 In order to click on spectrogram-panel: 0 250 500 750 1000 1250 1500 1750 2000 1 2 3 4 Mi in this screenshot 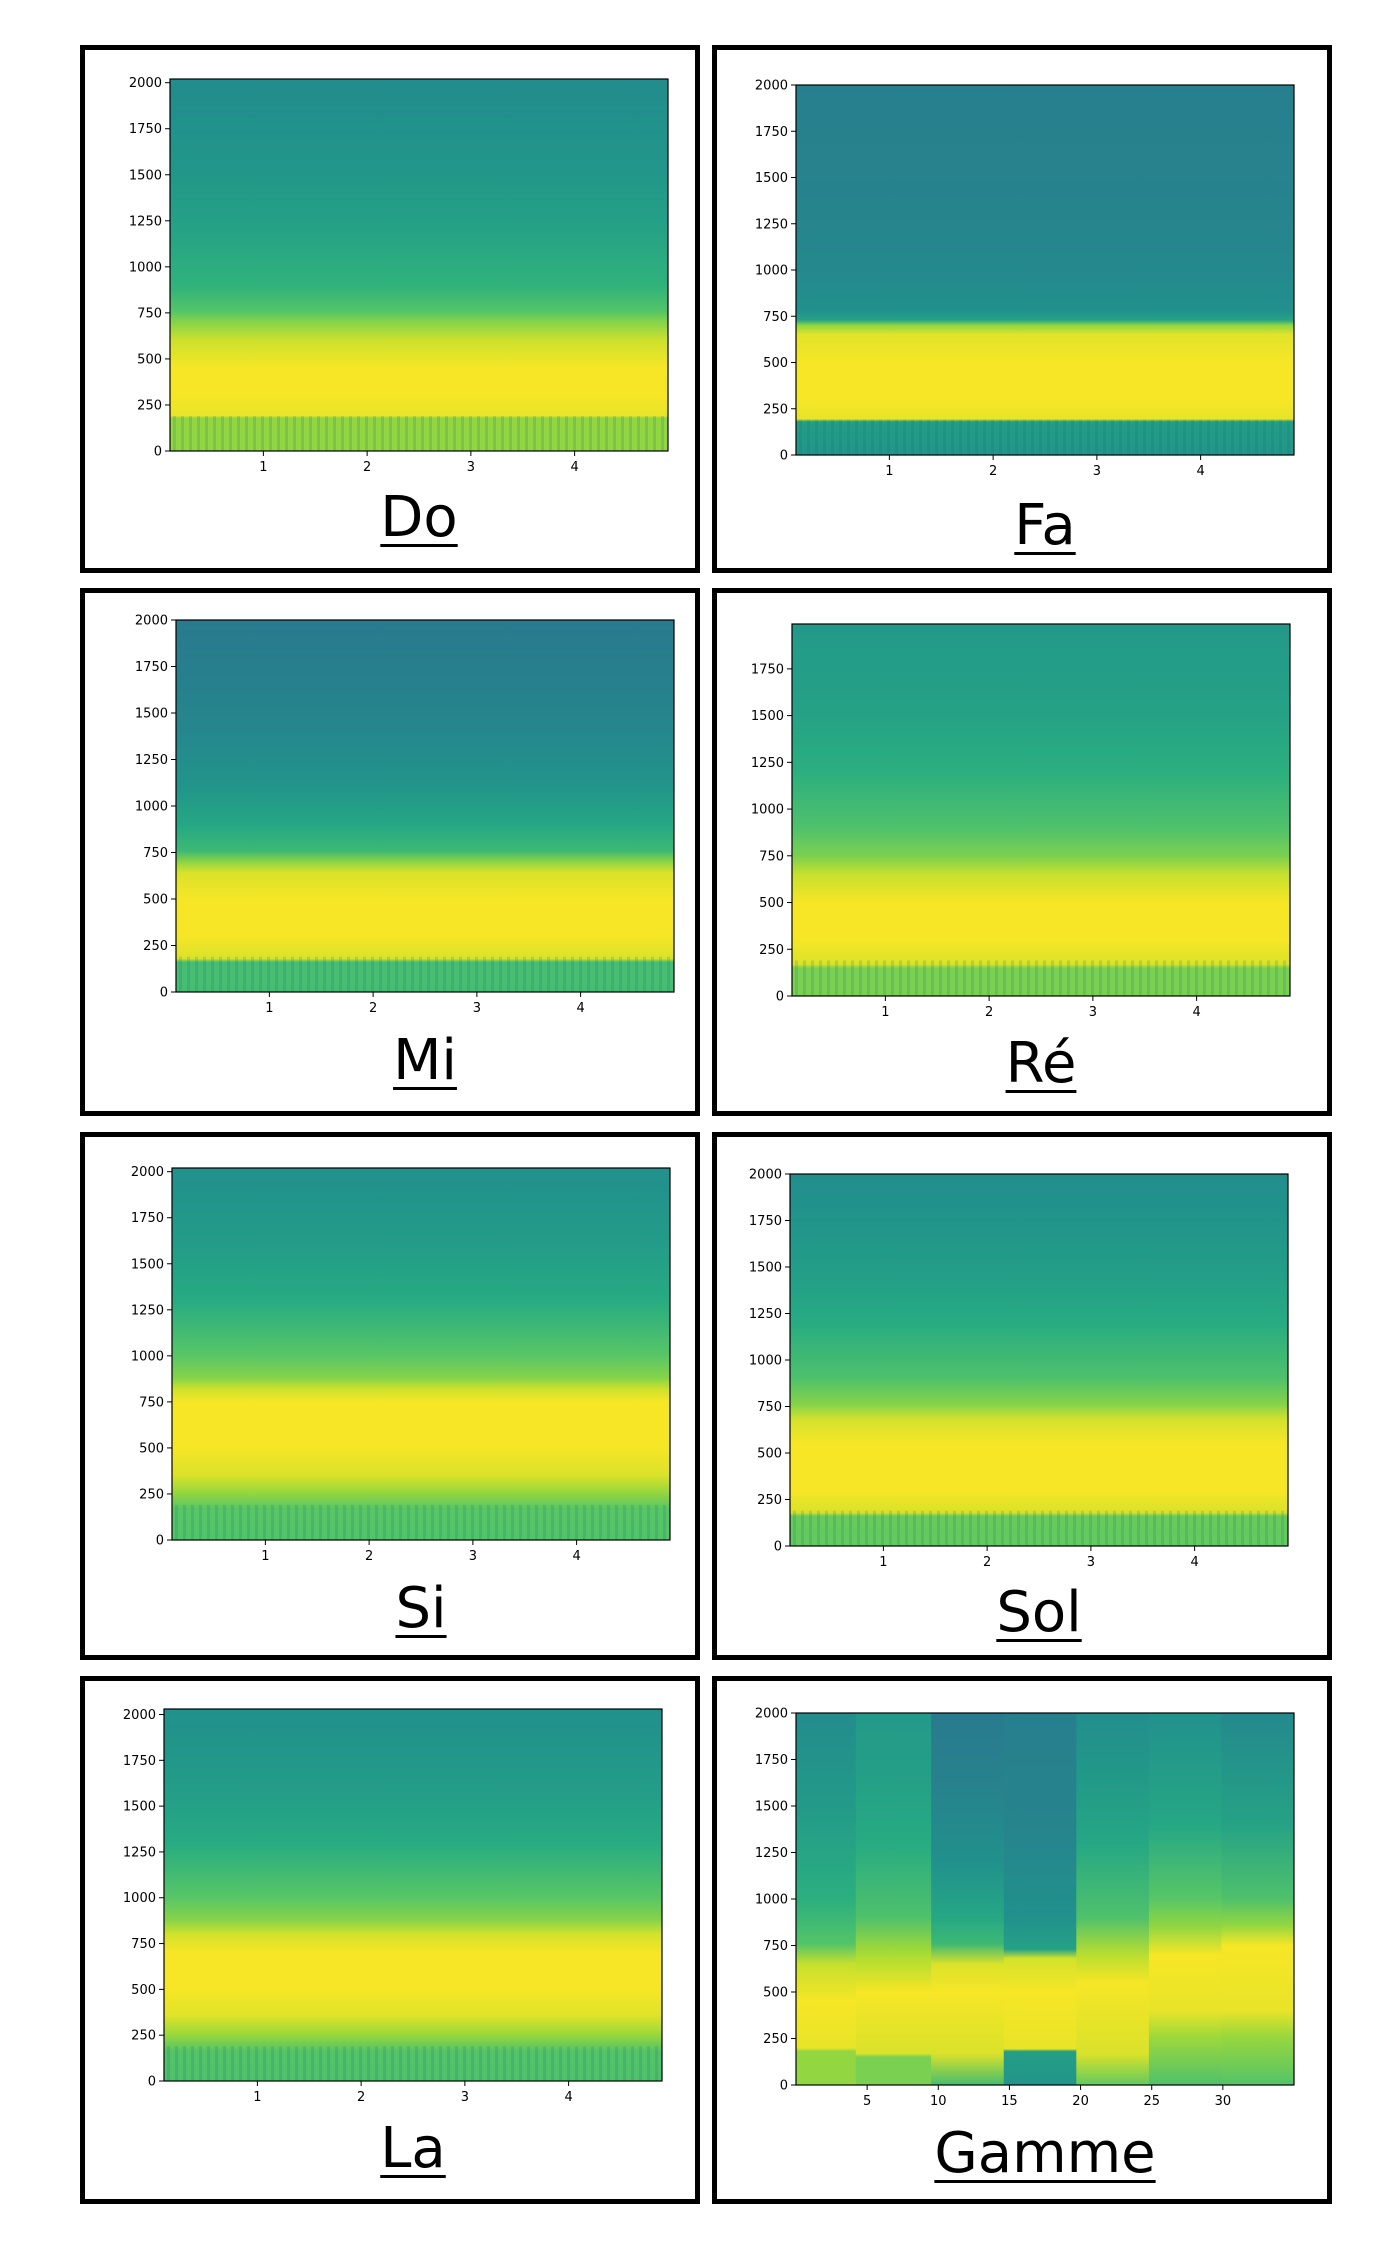, I will do `click(390, 852)`.